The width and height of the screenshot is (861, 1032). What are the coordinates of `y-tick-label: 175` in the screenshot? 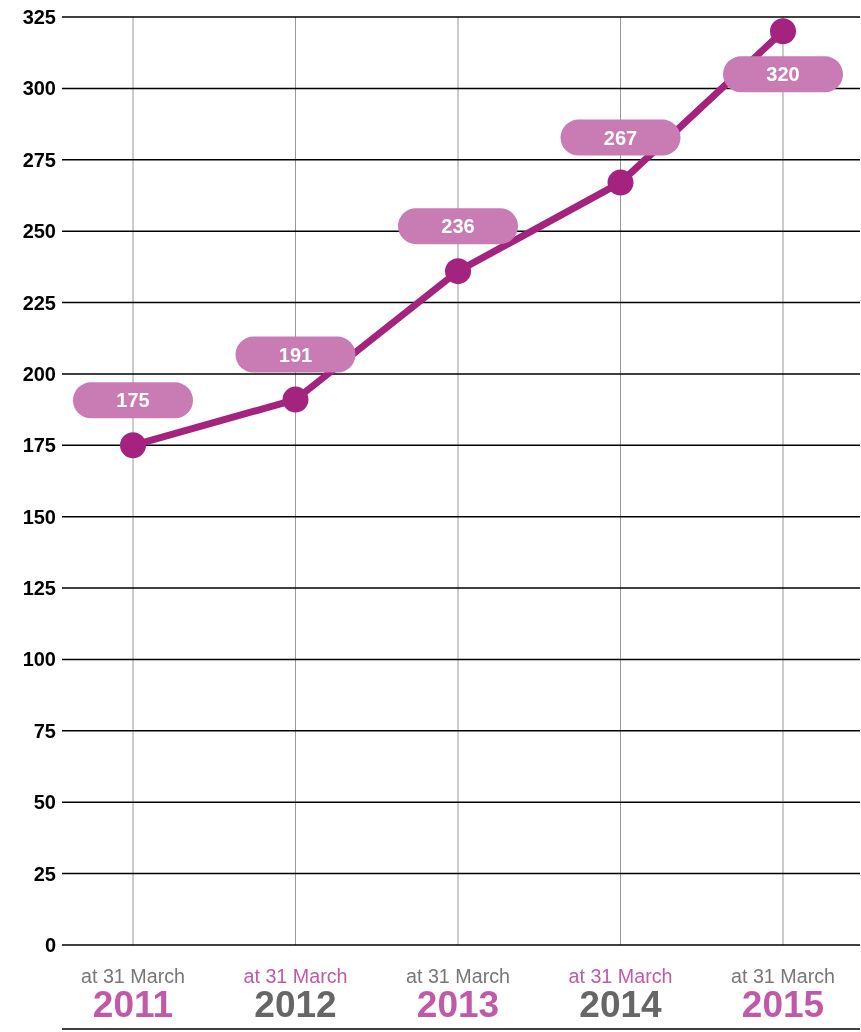 It's located at (39, 445).